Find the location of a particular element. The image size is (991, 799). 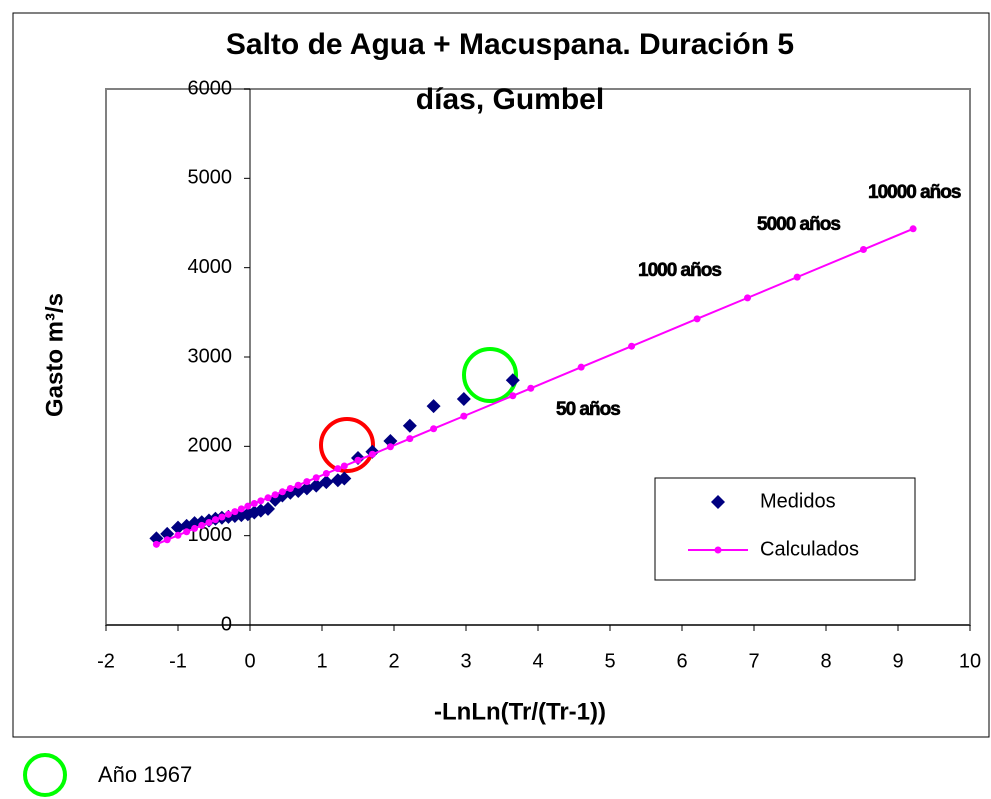

y-axis-label: Gasto m³/s is located at coordinates (54, 355).